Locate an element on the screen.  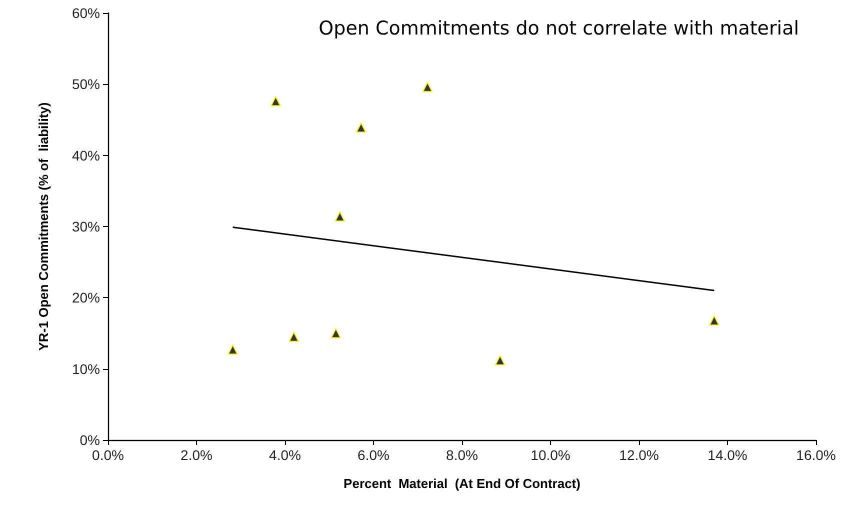
x-tick-label: 4.0% is located at coordinates (285, 455).